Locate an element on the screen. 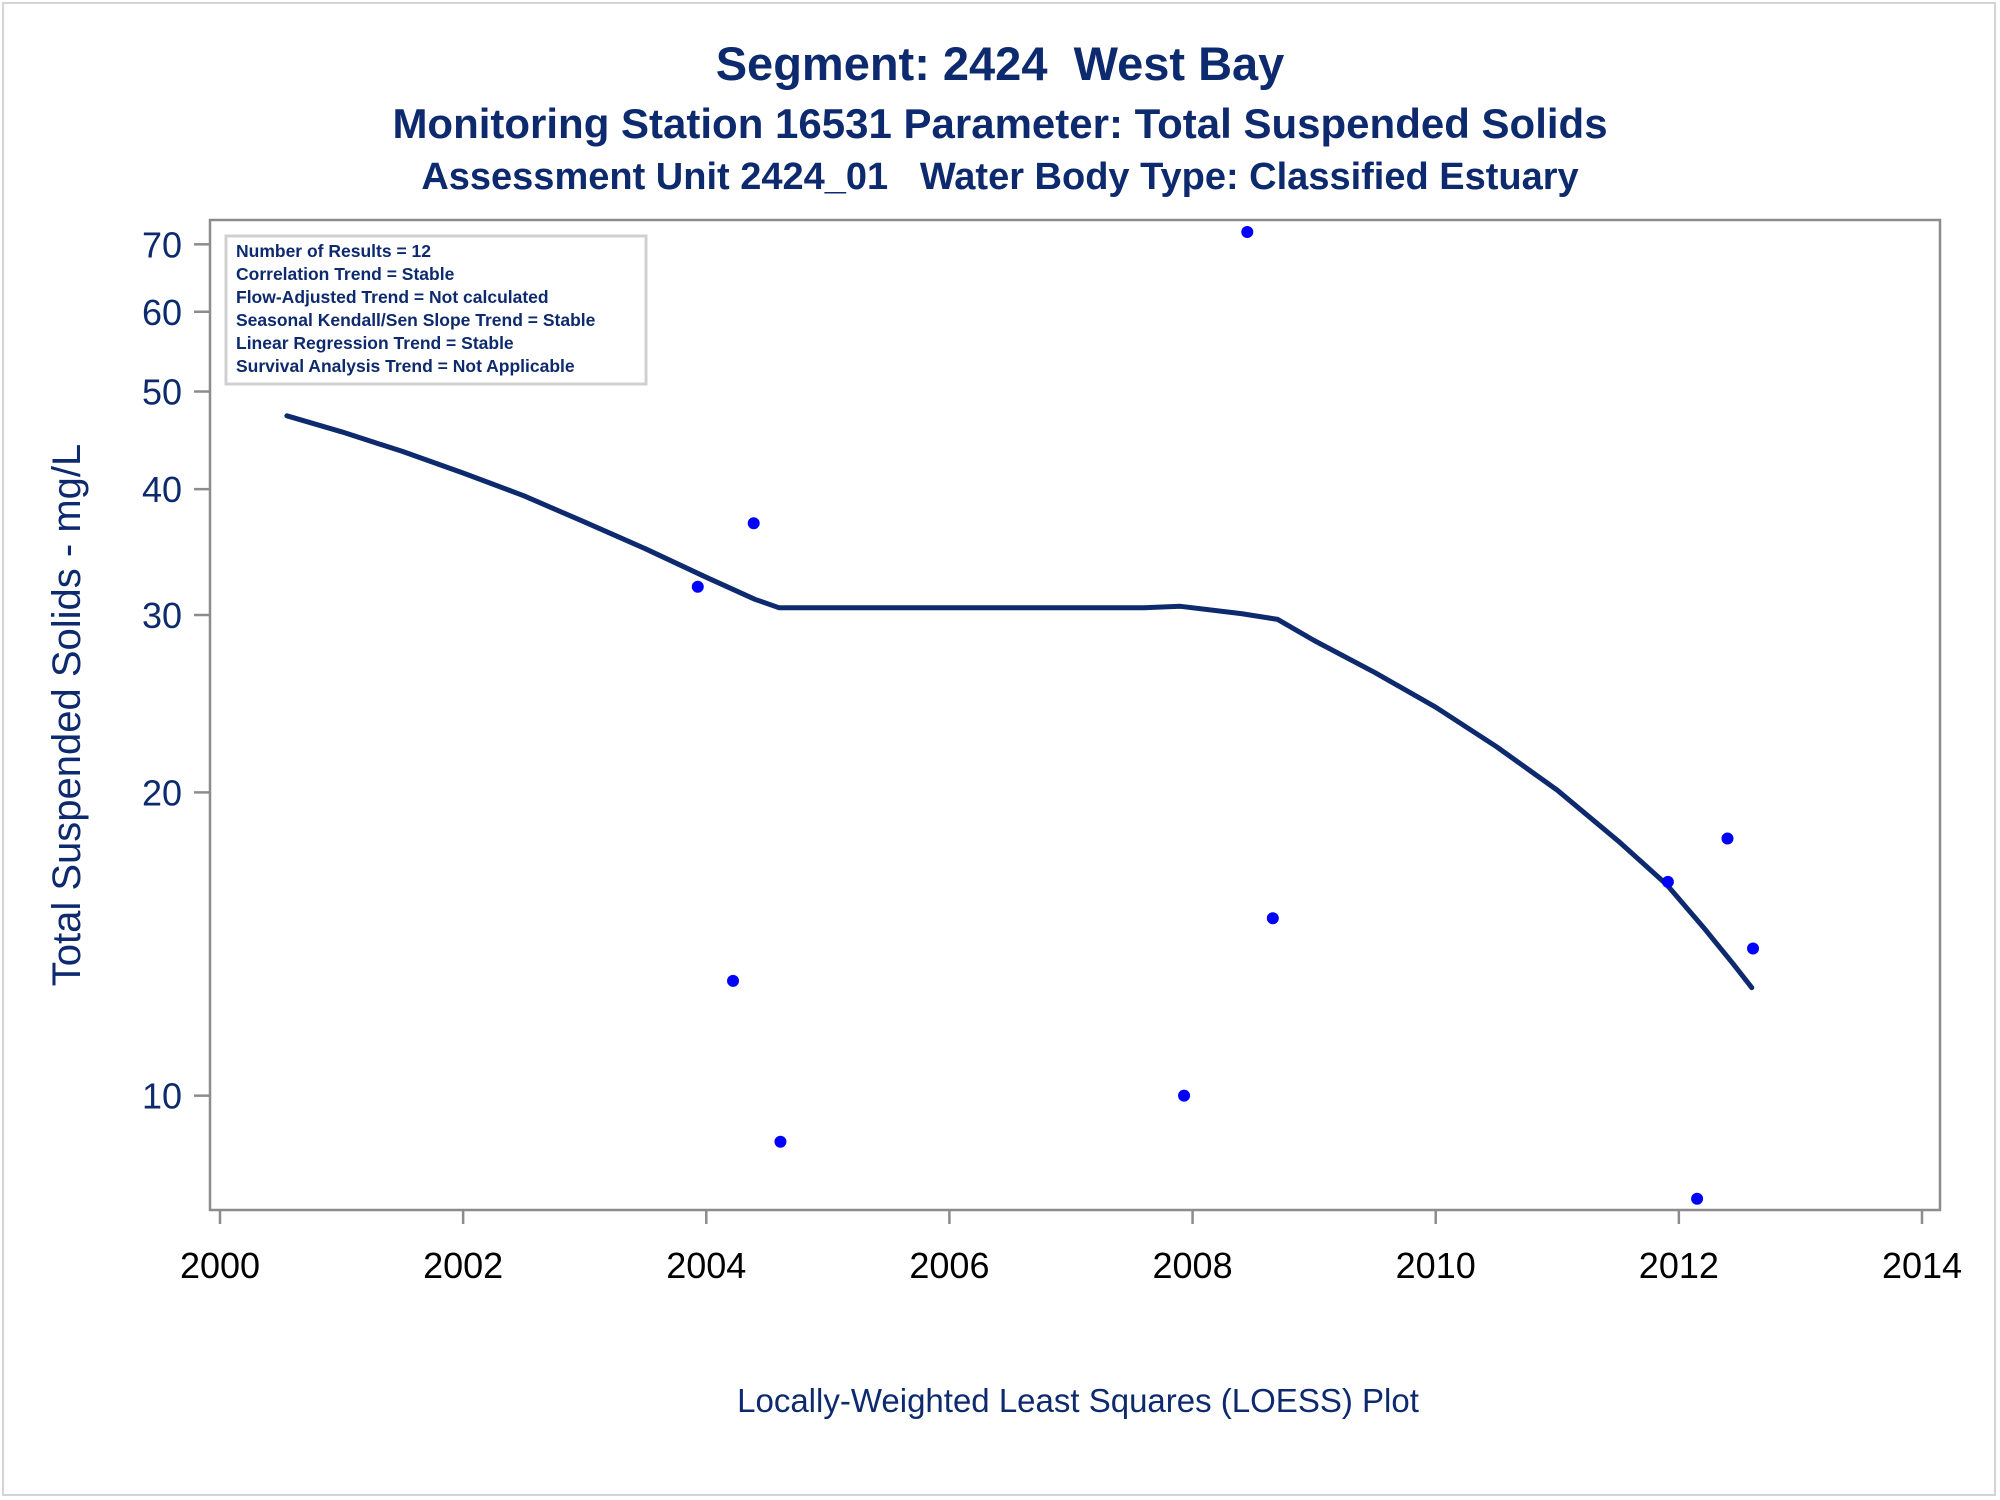 The width and height of the screenshot is (2000, 1500). x-tick-label: 2006 is located at coordinates (949, 1265).